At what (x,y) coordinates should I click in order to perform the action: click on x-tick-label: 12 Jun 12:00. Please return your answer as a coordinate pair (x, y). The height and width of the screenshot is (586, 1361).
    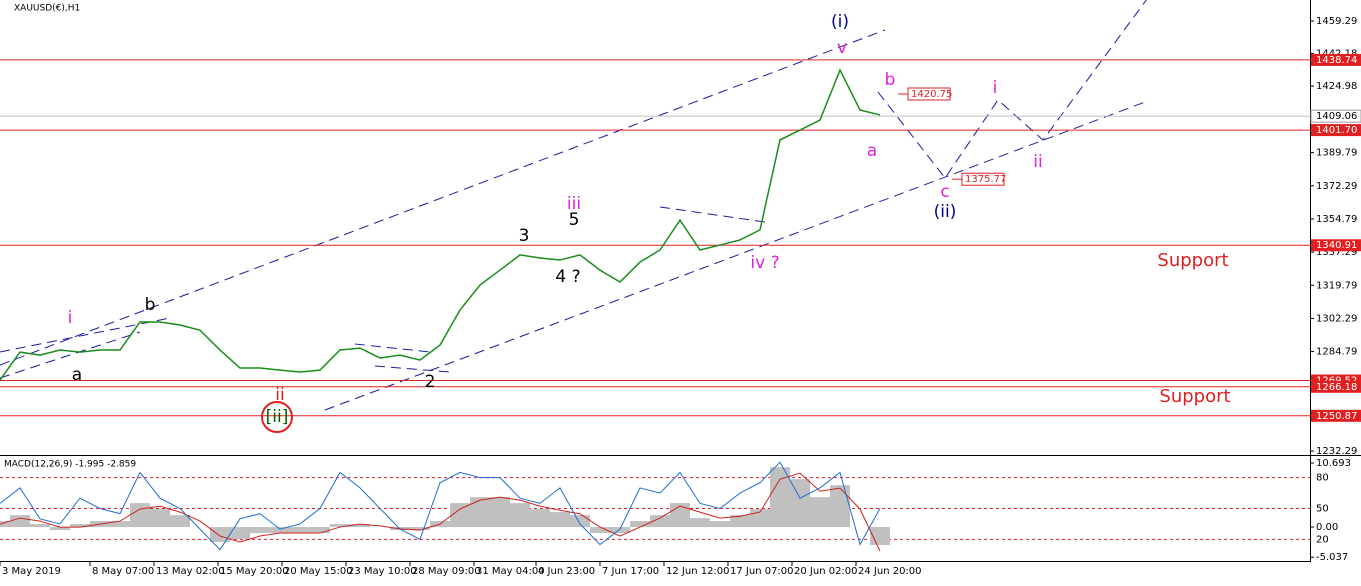
    Looking at the image, I should click on (698, 571).